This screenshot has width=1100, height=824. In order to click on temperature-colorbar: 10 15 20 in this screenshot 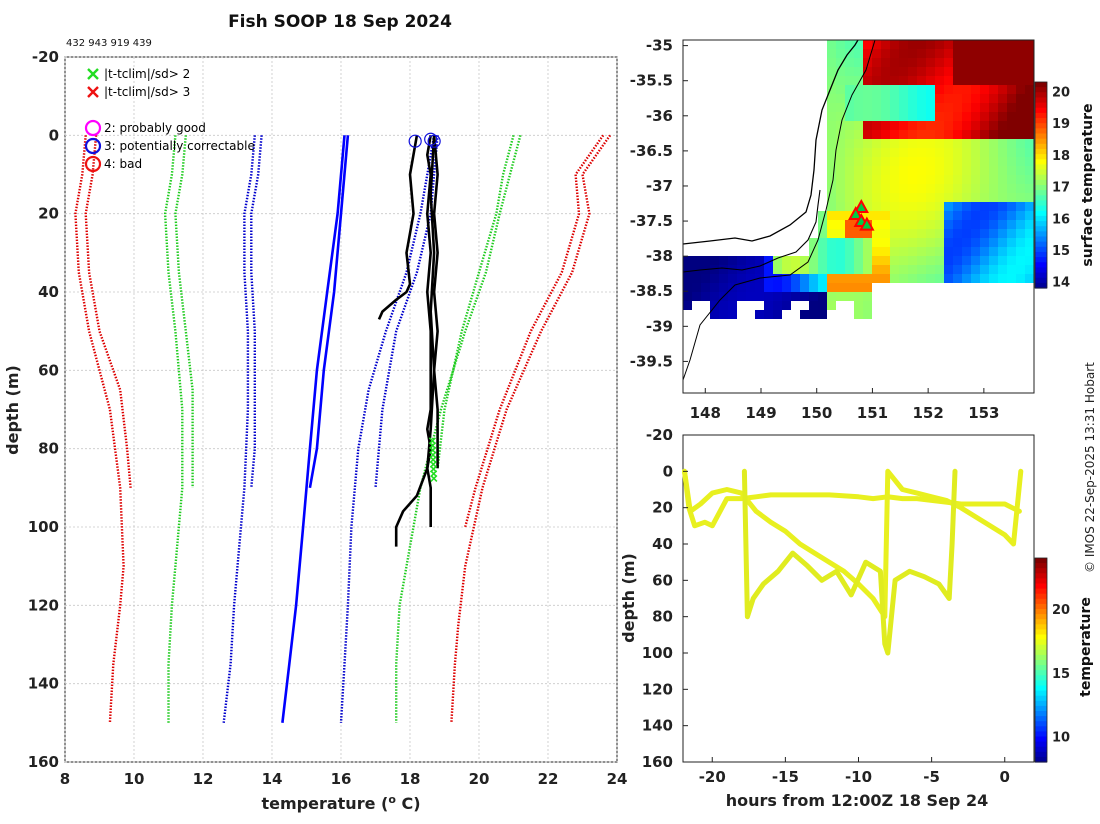, I will do `click(1052, 660)`.